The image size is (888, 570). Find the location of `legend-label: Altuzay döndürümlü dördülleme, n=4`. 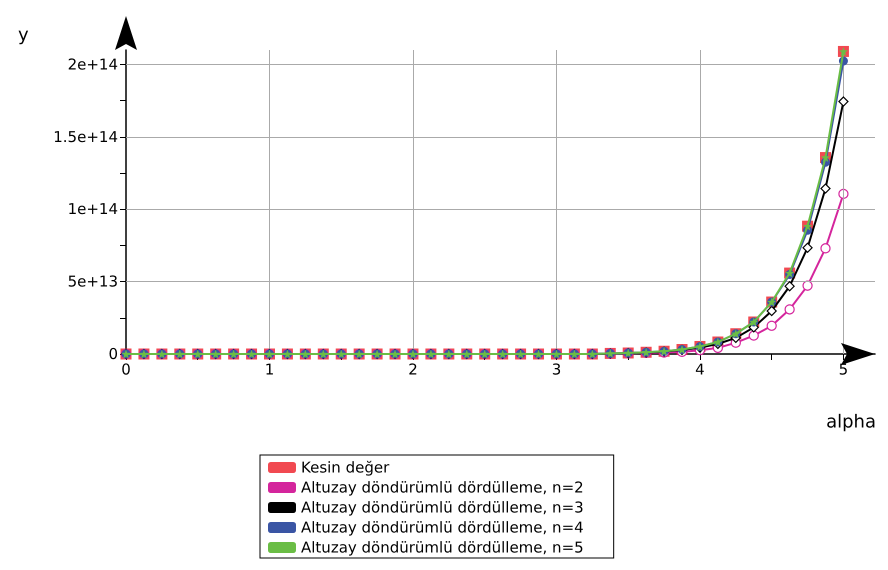

legend-label: Altuzay döndürümlü dördülleme, n=4 is located at coordinates (442, 527).